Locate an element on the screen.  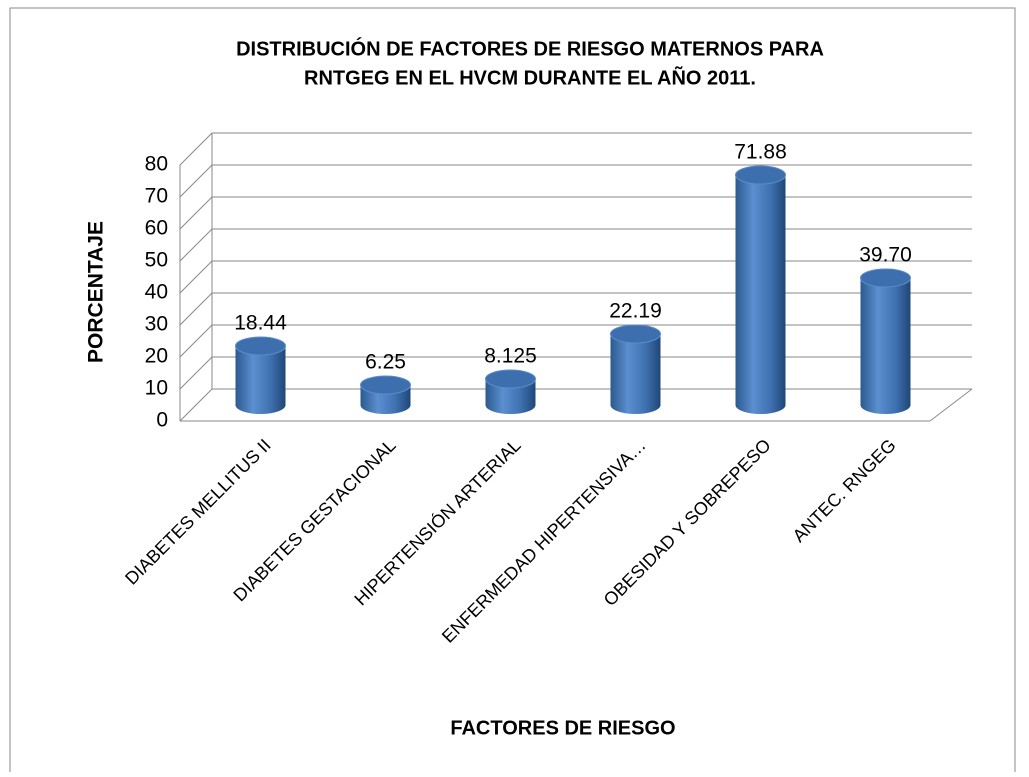
y-tick-label: 80 is located at coordinates (156, 164).